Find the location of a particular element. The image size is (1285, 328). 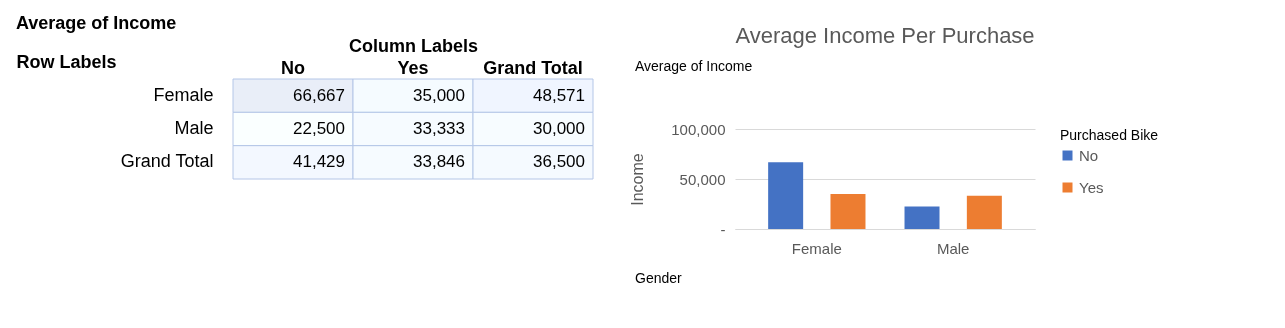

x-tick-label: Yes is located at coordinates (413, 67).